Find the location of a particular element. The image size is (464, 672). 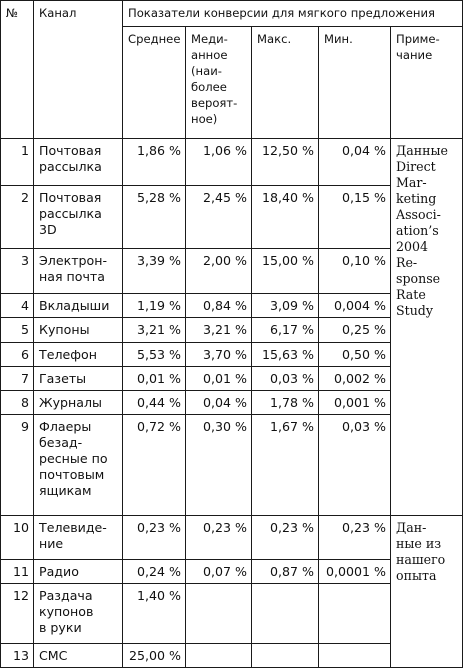

row-number: 9 is located at coordinates (17, 465).